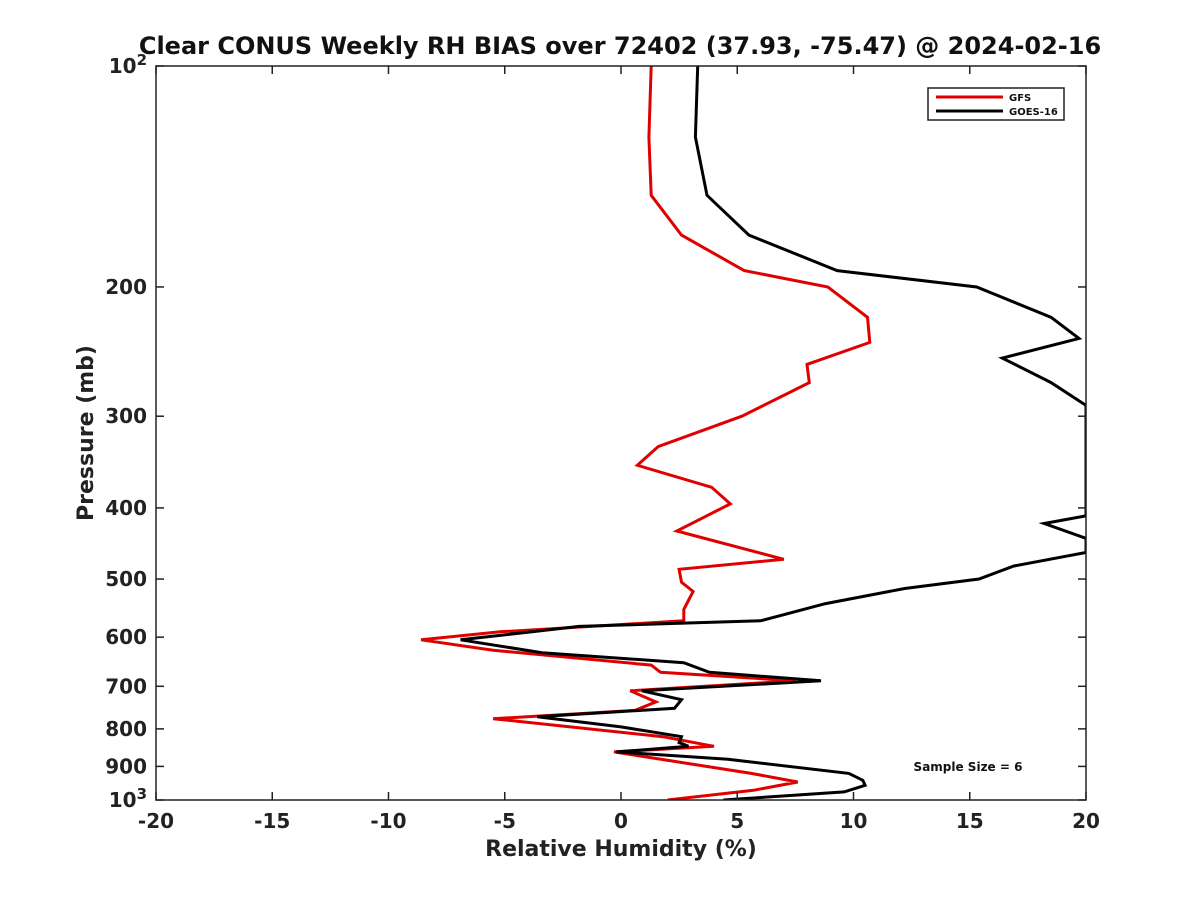 Image resolution: width=1200 pixels, height=900 pixels. What do you see at coordinates (1020, 98) in the screenshot?
I see `legend-label-gfs: GFS` at bounding box center [1020, 98].